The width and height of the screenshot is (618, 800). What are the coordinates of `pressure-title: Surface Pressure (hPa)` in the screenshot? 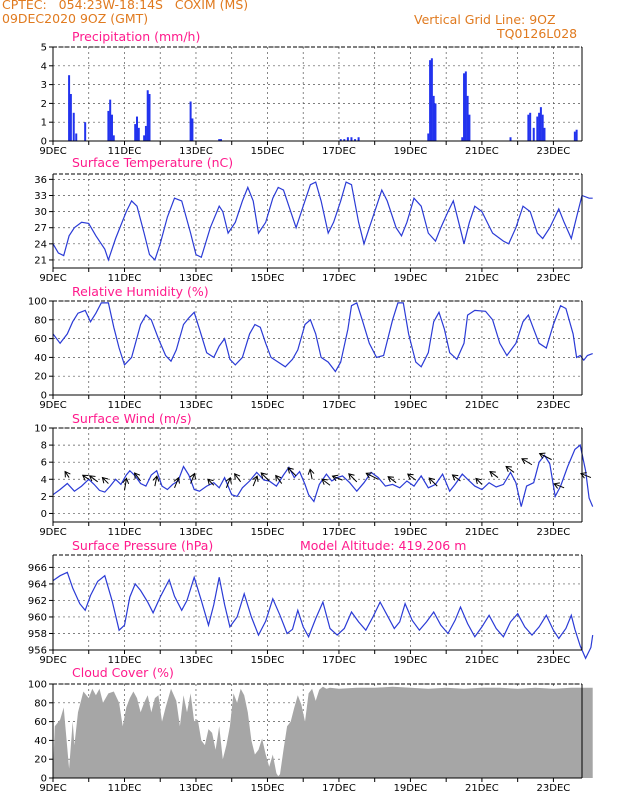 It's located at (142, 545).